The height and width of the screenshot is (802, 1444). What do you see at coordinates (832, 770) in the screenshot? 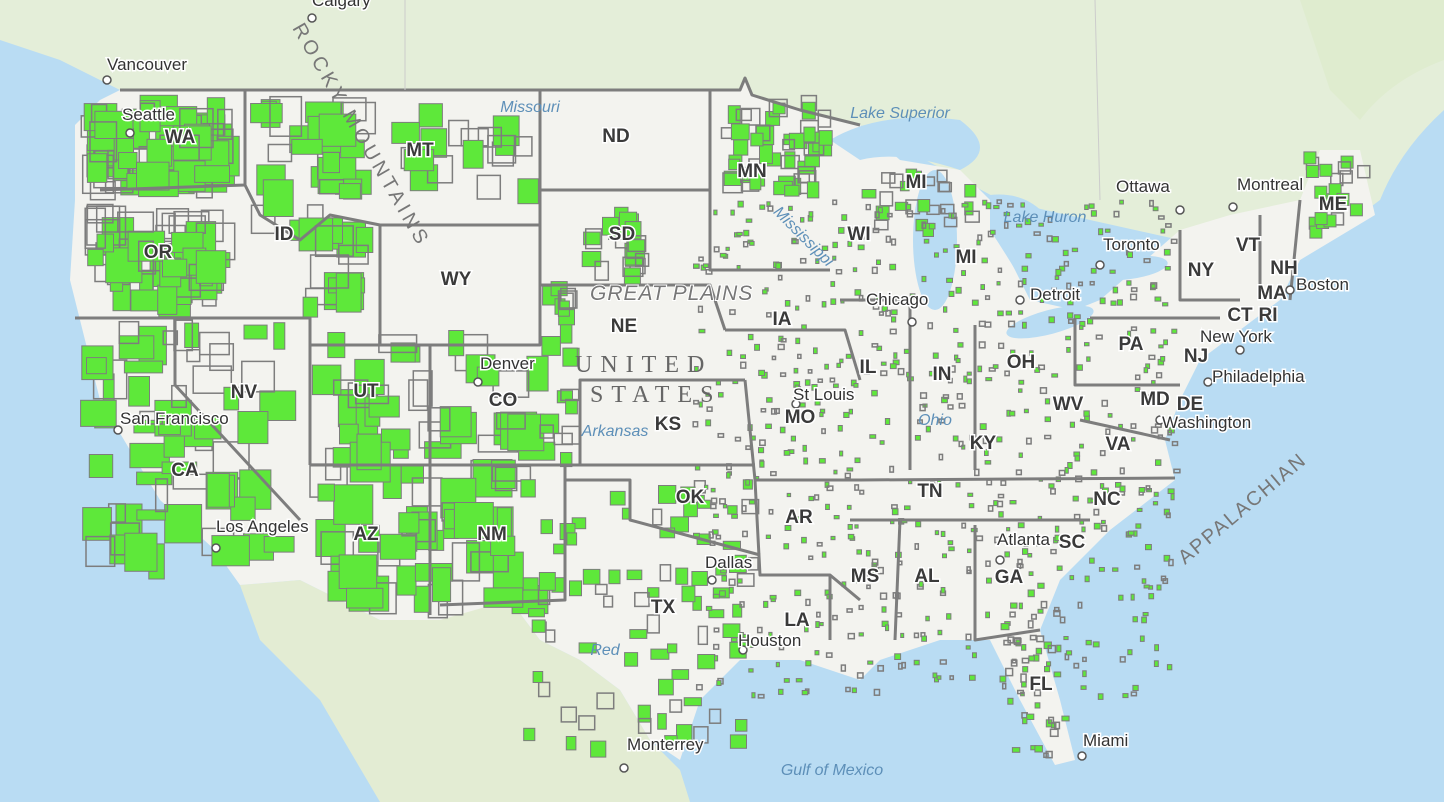
I see `water-label: Gulf of Mexico` at bounding box center [832, 770].